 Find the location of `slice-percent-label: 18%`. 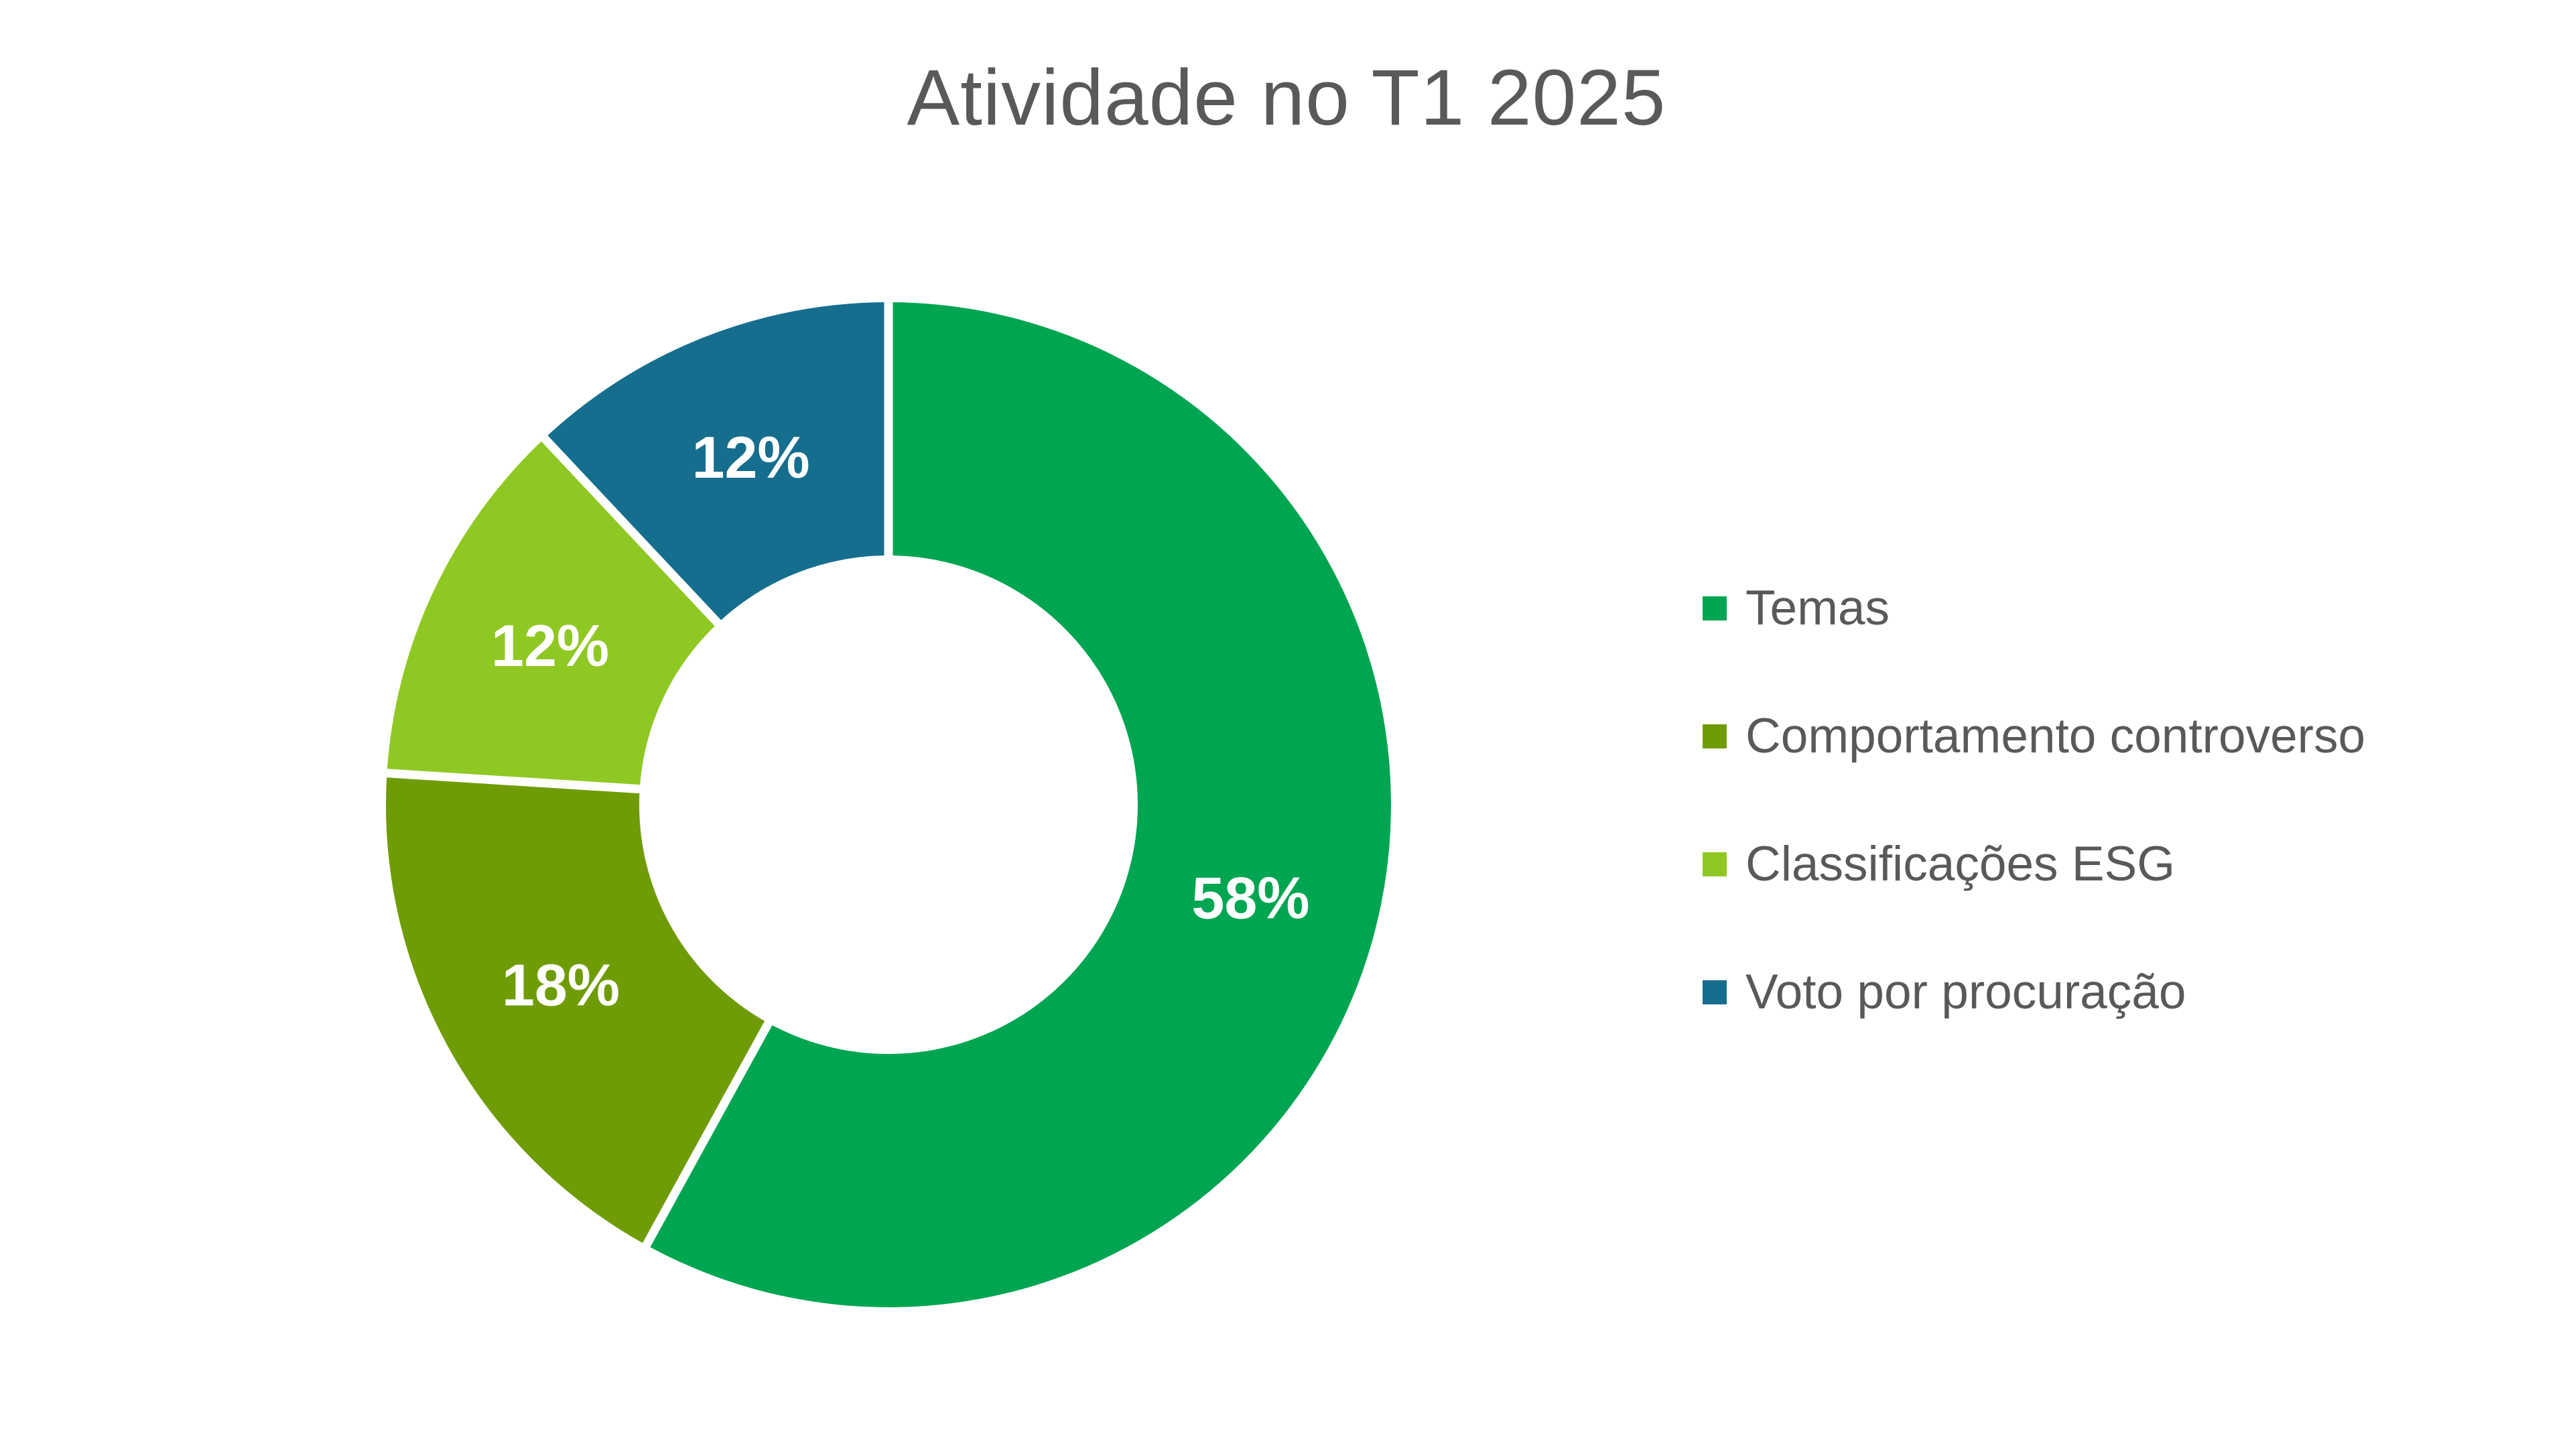

slice-percent-label: 18% is located at coordinates (561, 985).